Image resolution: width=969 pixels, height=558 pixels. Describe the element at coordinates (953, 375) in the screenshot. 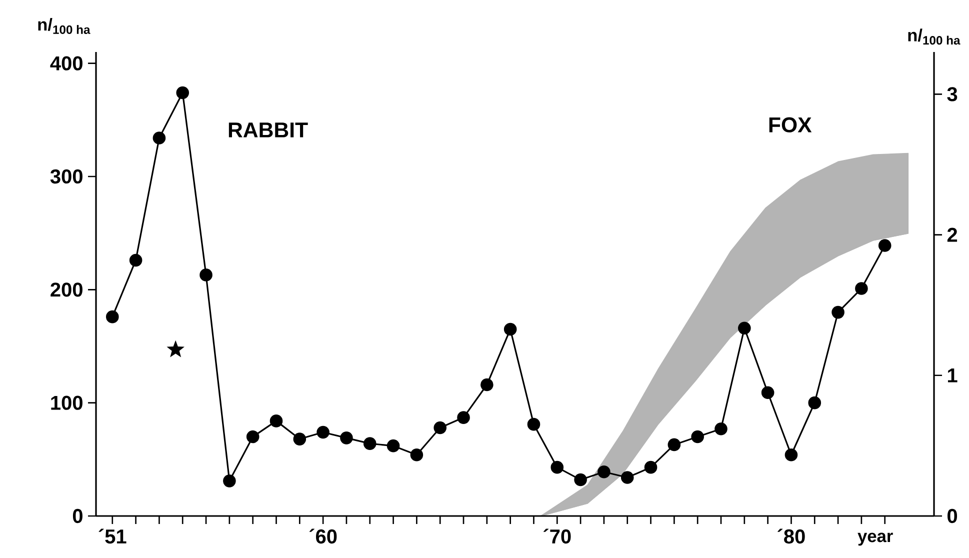

I see `y2-tick-label: 1` at that location.